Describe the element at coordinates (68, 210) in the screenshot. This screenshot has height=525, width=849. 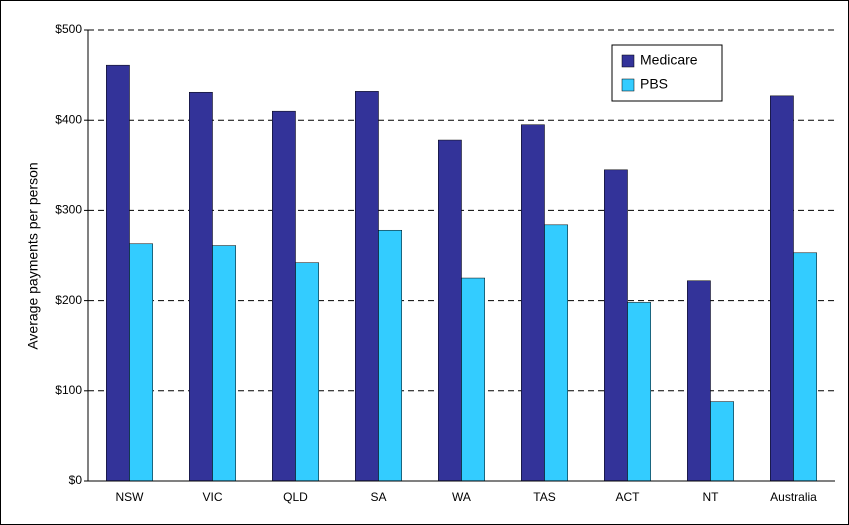
I see `y-tick-label: $300` at that location.